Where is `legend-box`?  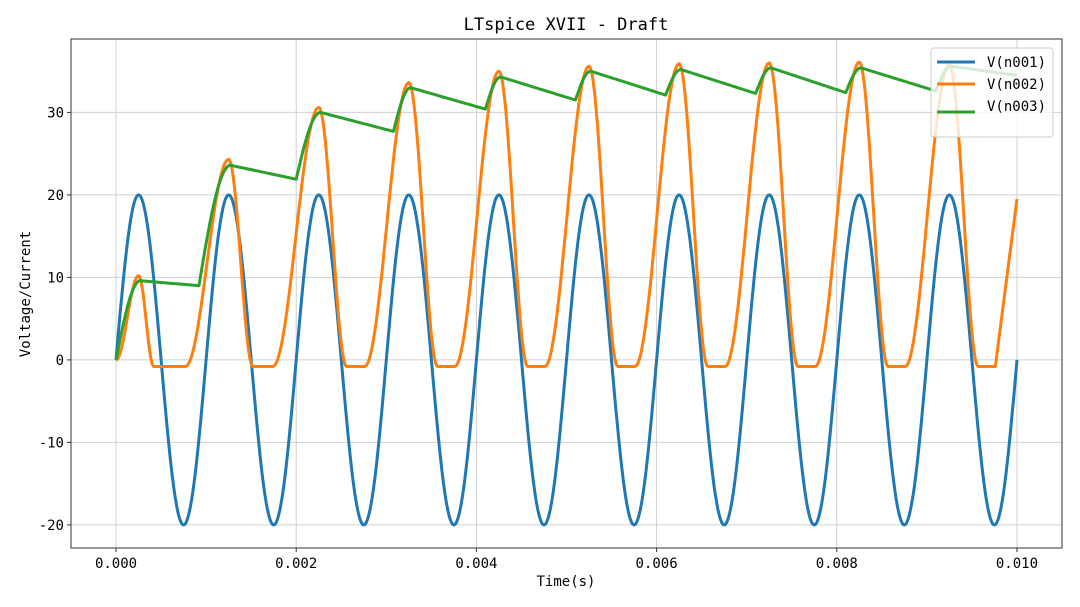 legend-box is located at coordinates (992, 92).